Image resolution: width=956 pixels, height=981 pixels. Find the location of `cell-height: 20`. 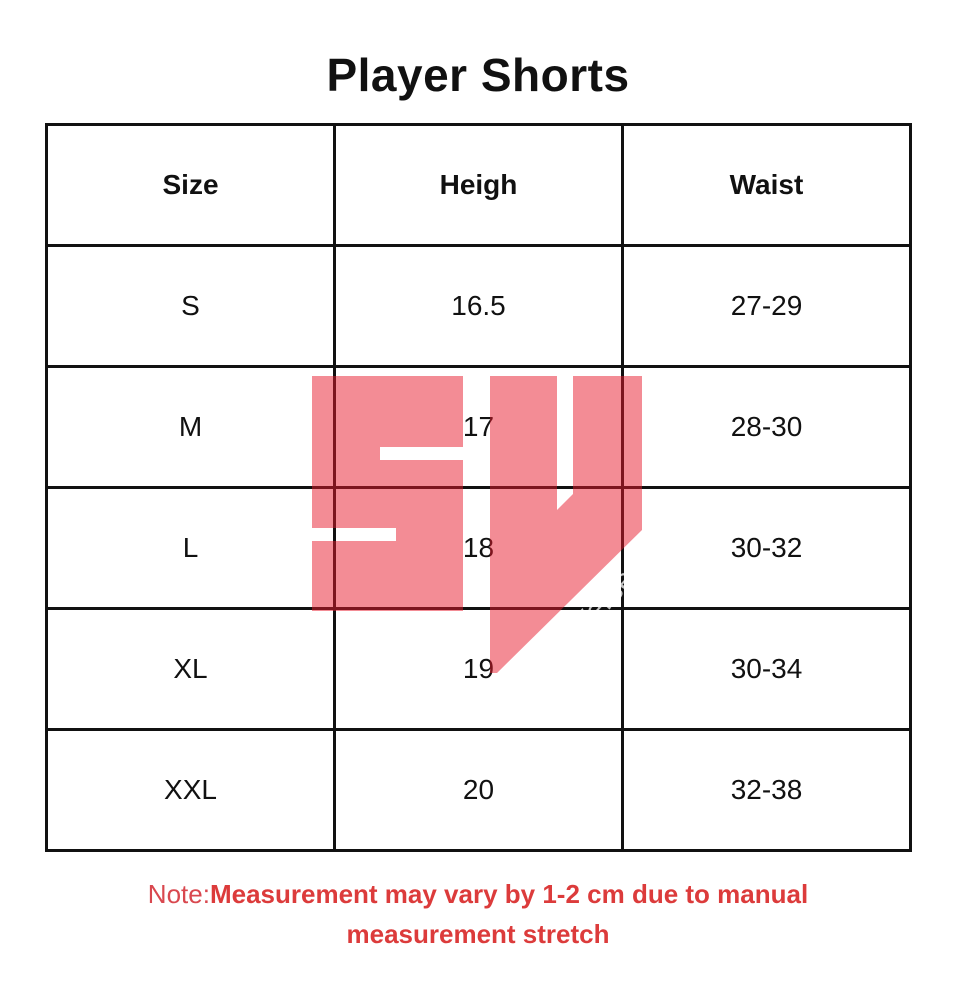

cell-height: 20 is located at coordinates (478, 790).